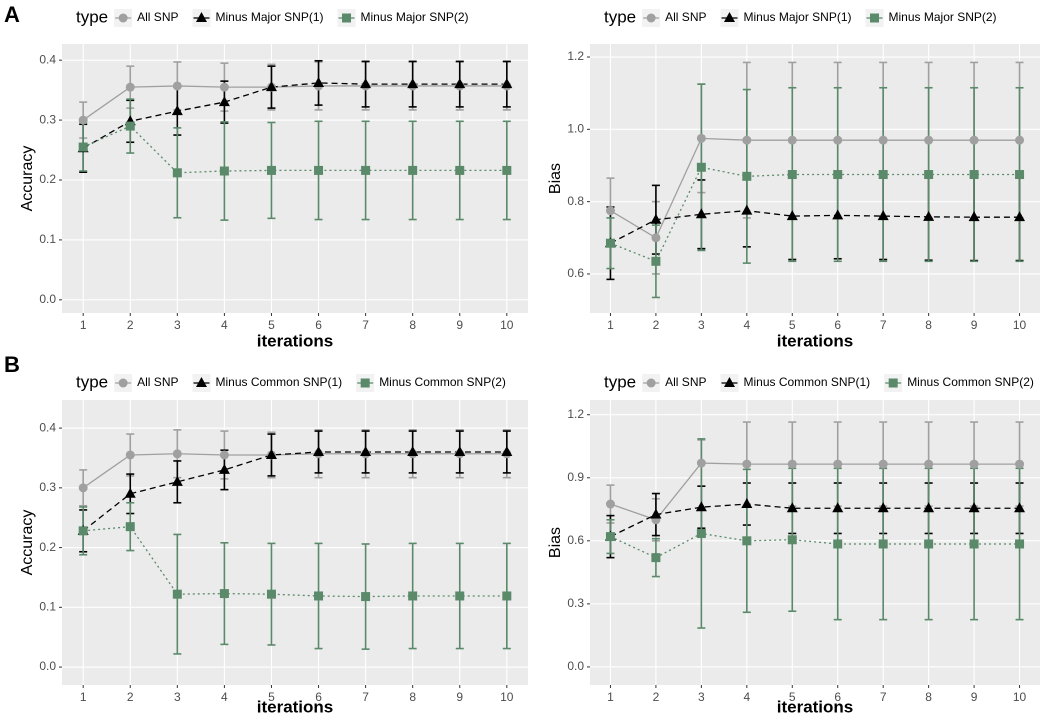 This screenshot has width=1052, height=719. I want to click on y-tick-label: 0.9, so click(575, 477).